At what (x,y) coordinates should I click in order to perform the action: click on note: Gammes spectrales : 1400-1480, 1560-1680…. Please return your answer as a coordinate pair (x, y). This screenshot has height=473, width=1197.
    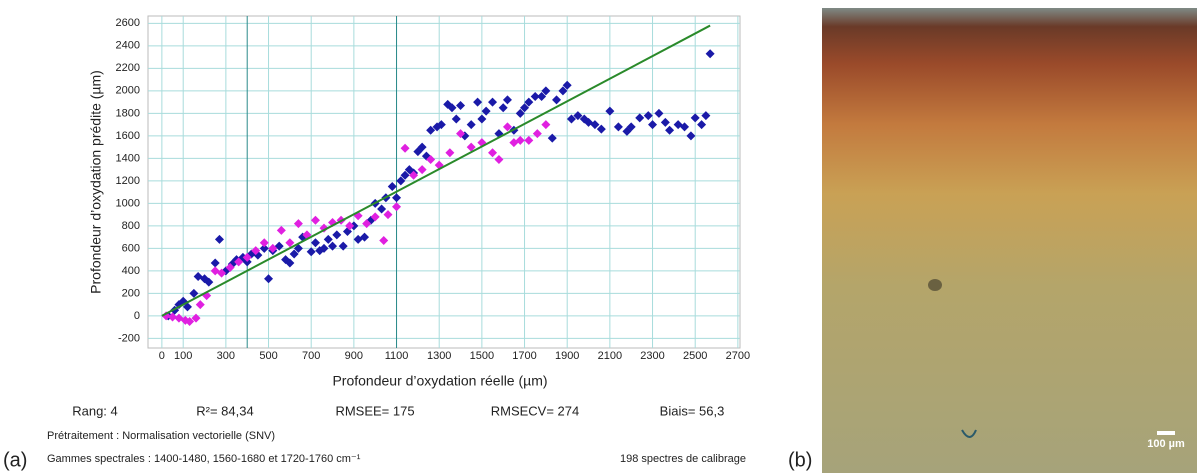
    Looking at the image, I should click on (204, 459).